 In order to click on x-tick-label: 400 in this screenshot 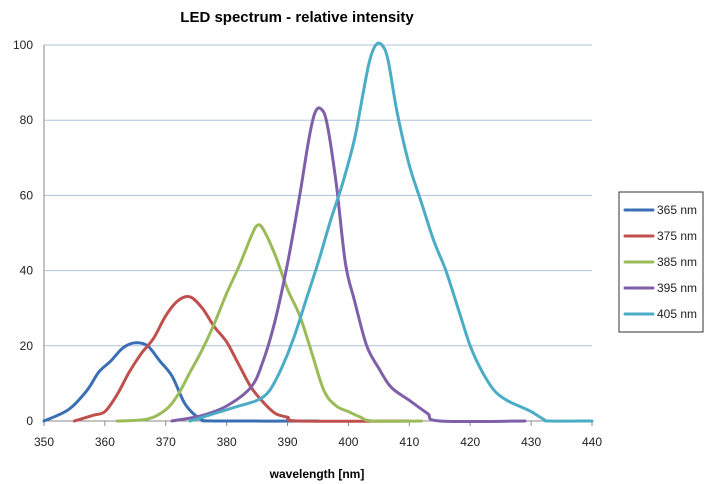, I will do `click(348, 442)`.